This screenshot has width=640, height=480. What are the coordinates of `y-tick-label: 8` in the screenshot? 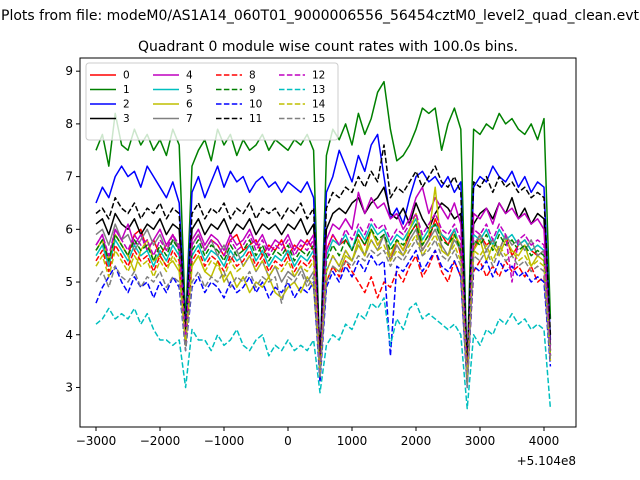 It's located at (69, 124).